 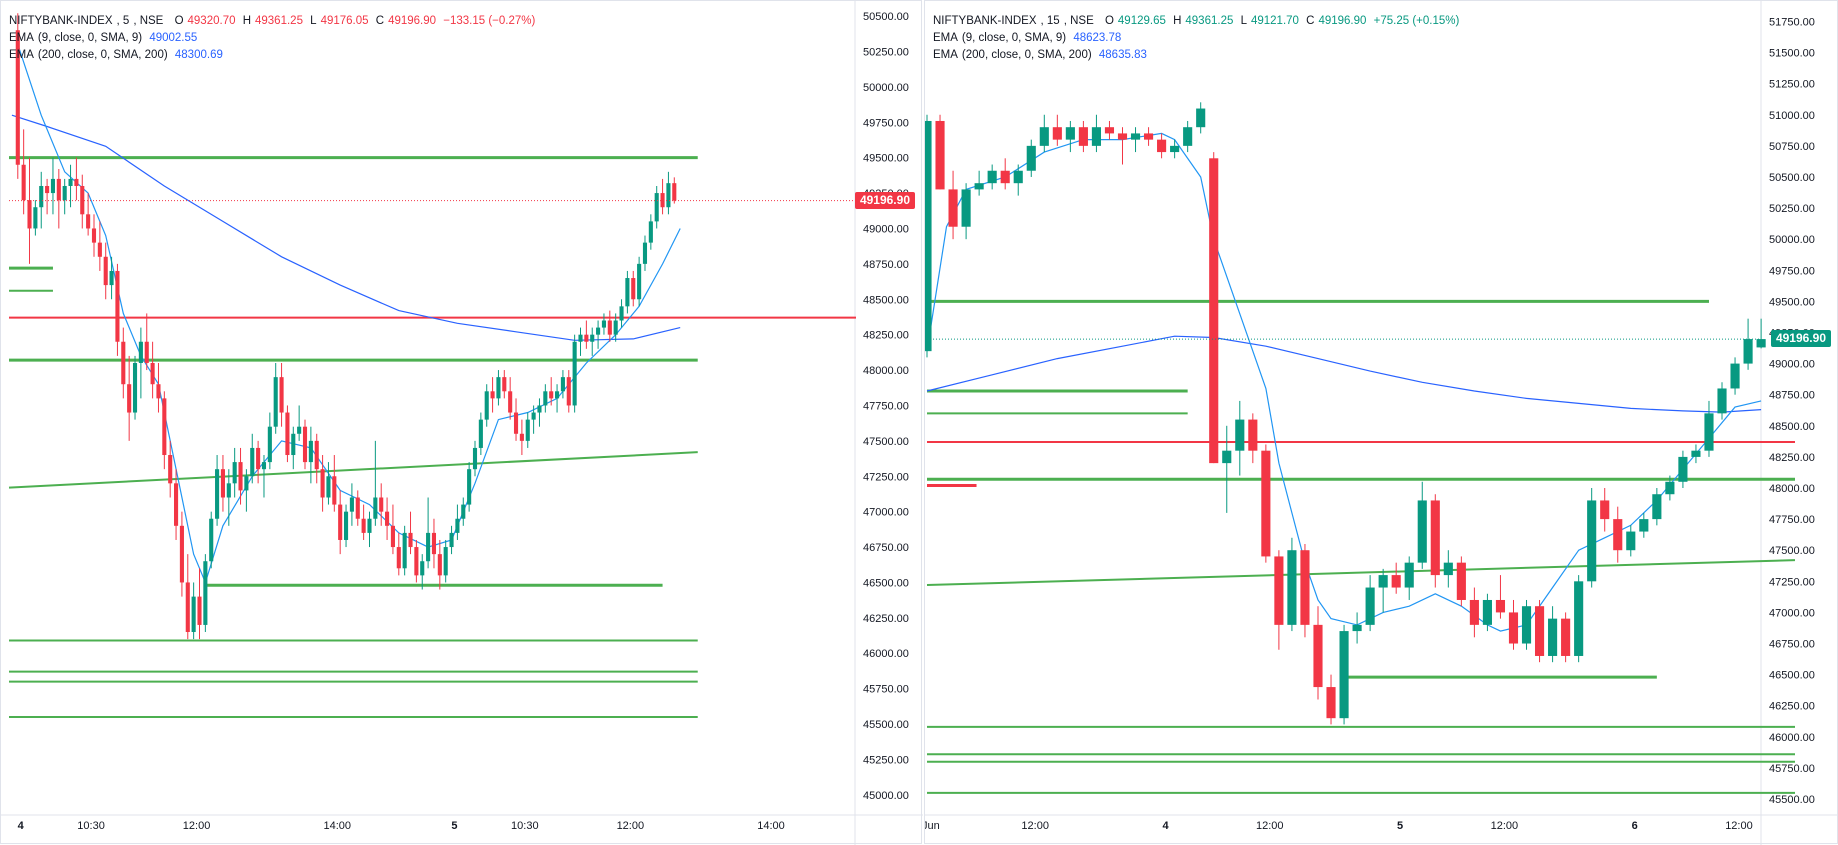 What do you see at coordinates (886, 229) in the screenshot?
I see `y-tick-label: 49000.00` at bounding box center [886, 229].